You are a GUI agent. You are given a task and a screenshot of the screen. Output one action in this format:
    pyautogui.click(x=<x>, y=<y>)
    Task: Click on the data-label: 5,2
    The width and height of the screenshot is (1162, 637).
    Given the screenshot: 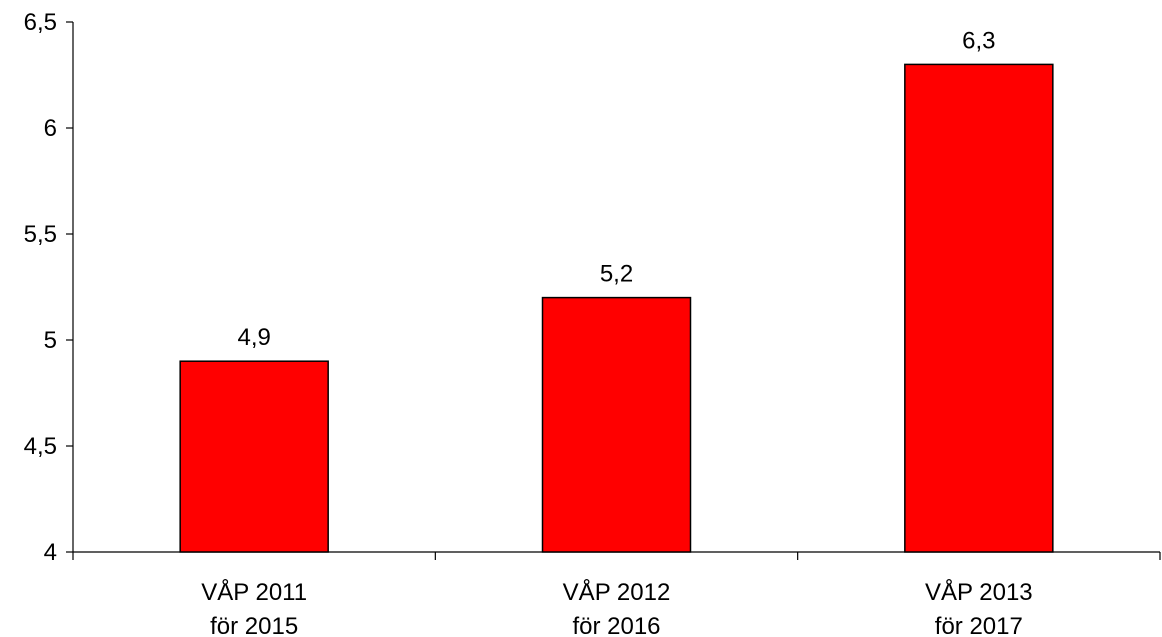 What is the action you would take?
    pyautogui.click(x=616, y=274)
    